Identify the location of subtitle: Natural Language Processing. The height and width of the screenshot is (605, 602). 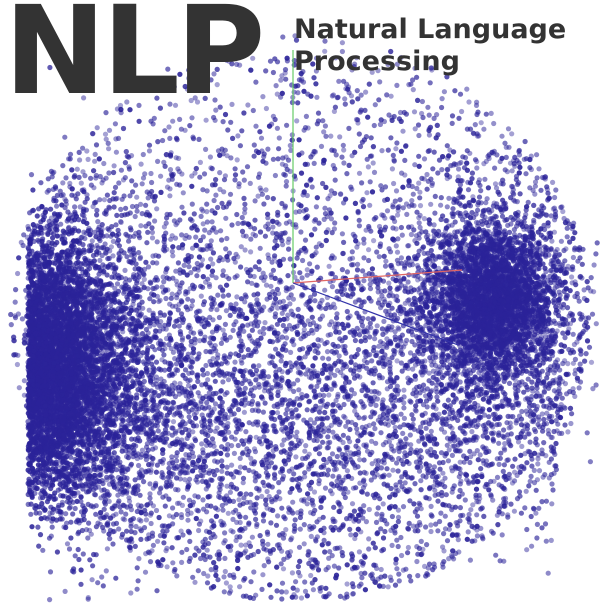
(430, 46).